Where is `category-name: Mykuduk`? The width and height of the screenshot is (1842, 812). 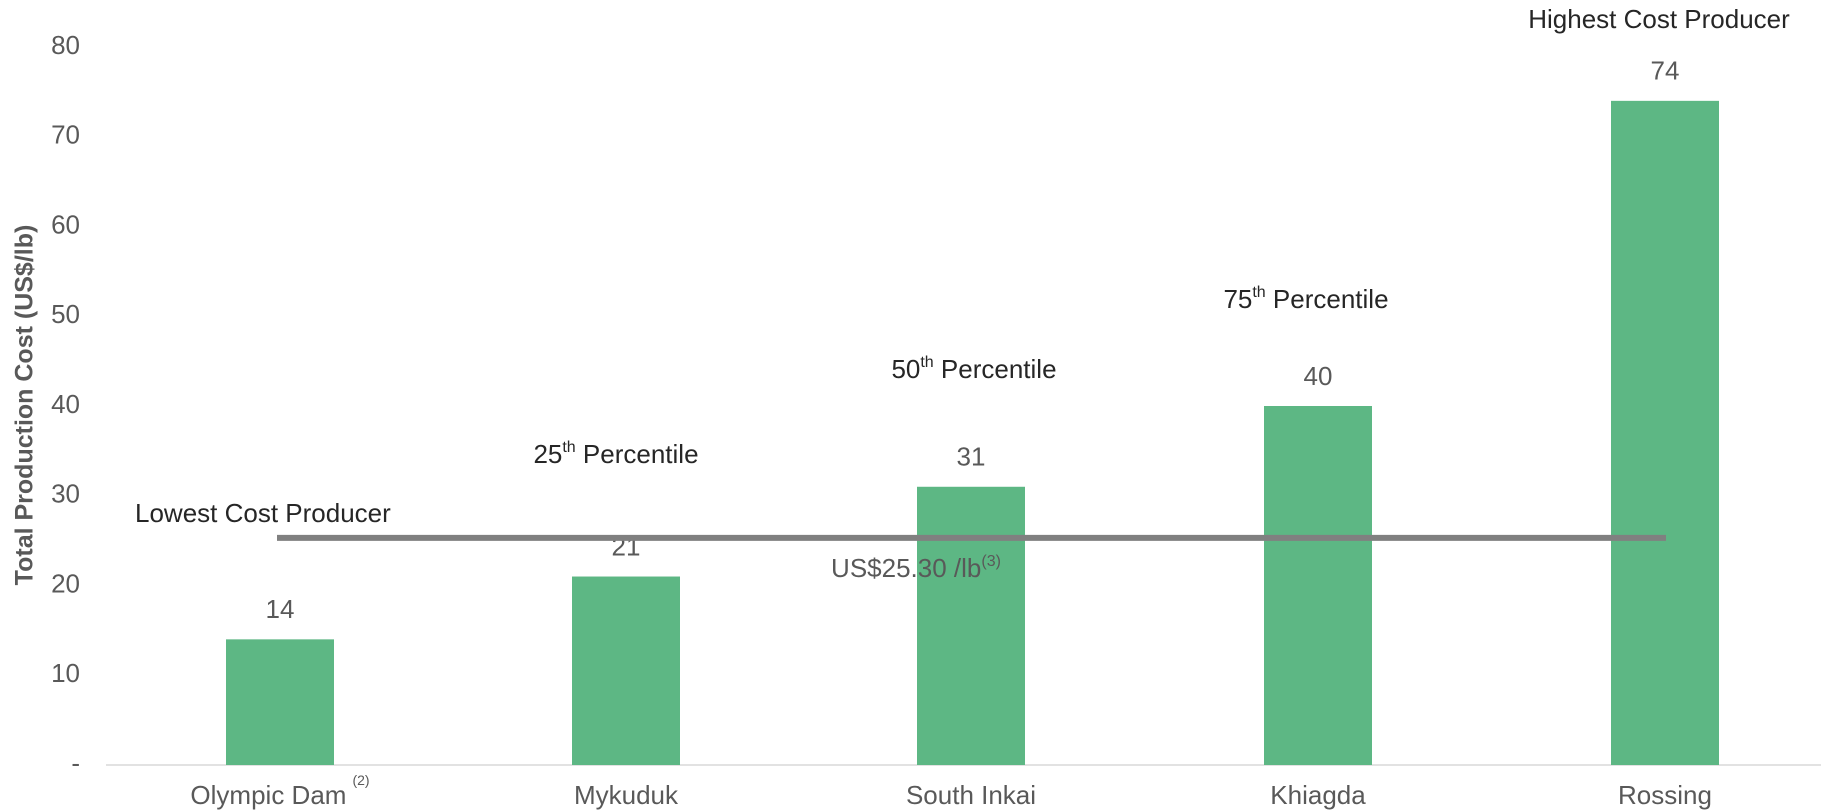 category-name: Mykuduk is located at coordinates (626, 795).